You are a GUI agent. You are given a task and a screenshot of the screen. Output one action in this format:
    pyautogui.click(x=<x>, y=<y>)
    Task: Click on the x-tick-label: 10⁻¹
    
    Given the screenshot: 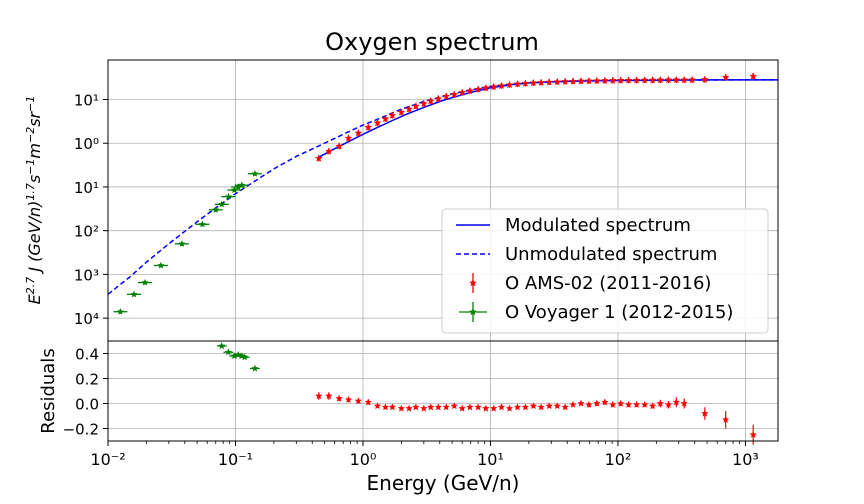 What is the action you would take?
    pyautogui.click(x=235, y=459)
    